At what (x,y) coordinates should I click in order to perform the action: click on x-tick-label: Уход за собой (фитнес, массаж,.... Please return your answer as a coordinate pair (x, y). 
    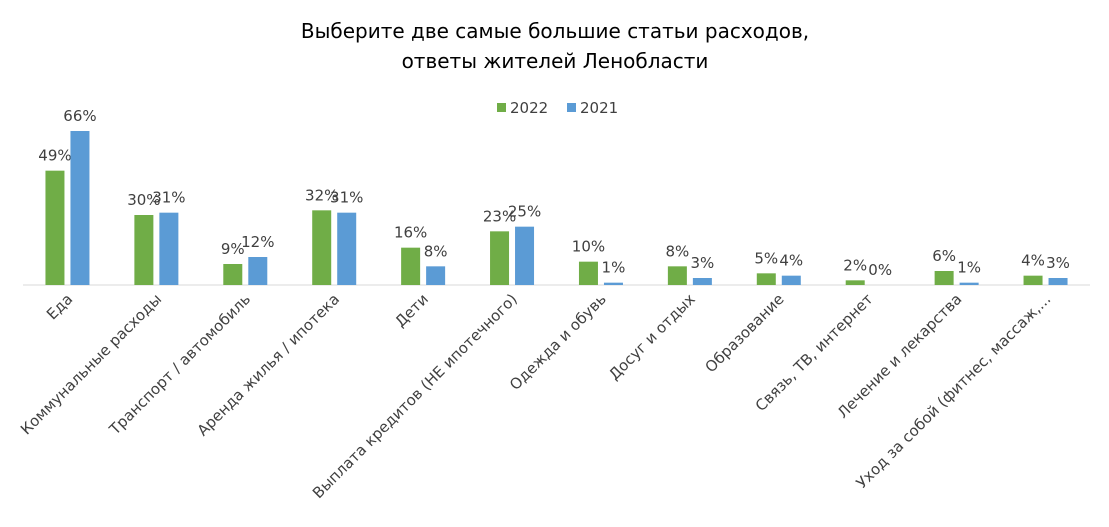
    Looking at the image, I should click on (954, 391).